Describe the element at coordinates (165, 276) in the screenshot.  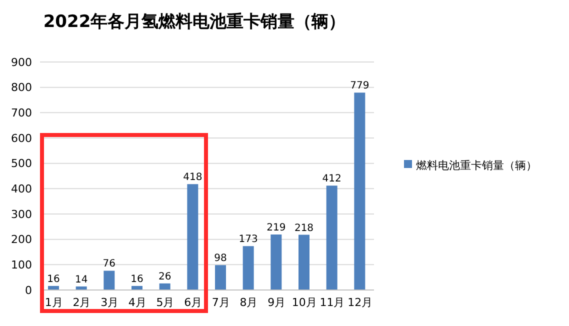
I see `data-label: 26` at that location.